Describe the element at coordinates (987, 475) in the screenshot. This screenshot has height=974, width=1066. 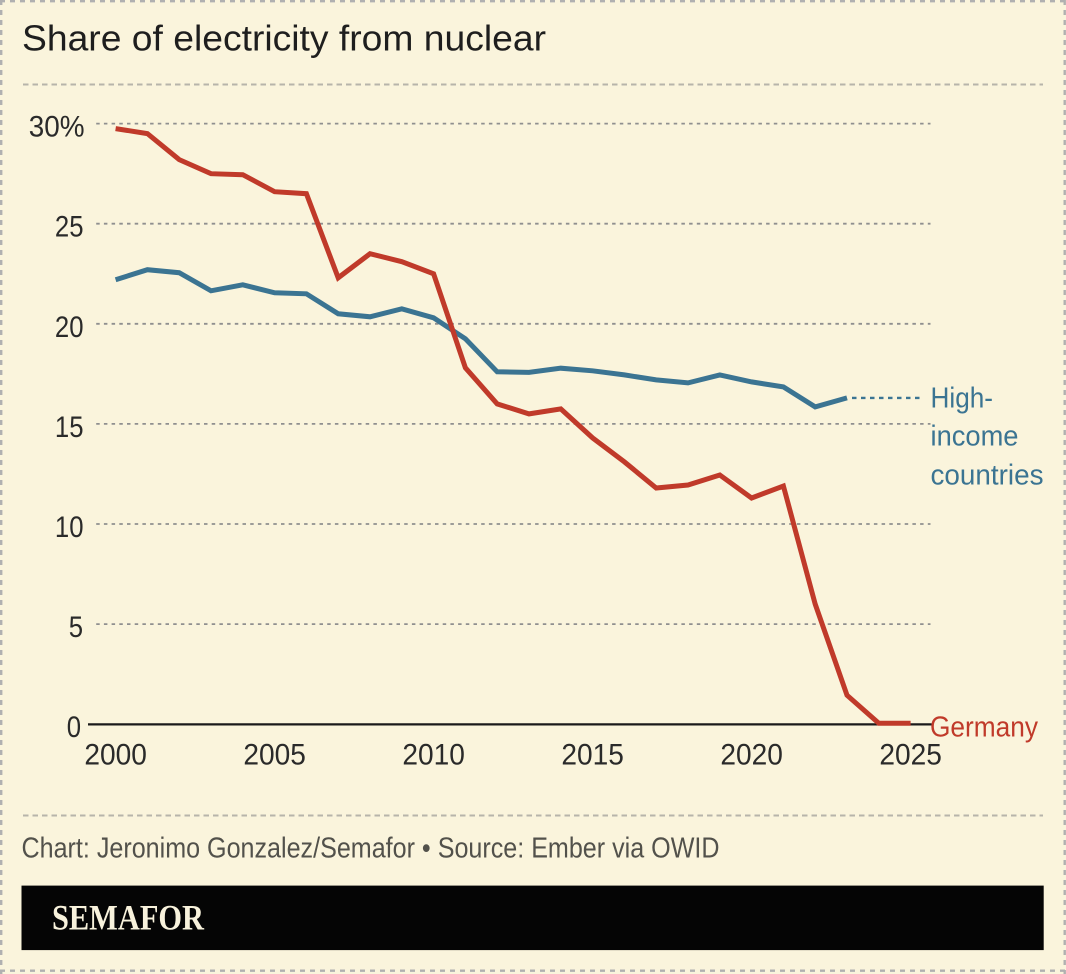
I see `svg-text: countries` at that location.